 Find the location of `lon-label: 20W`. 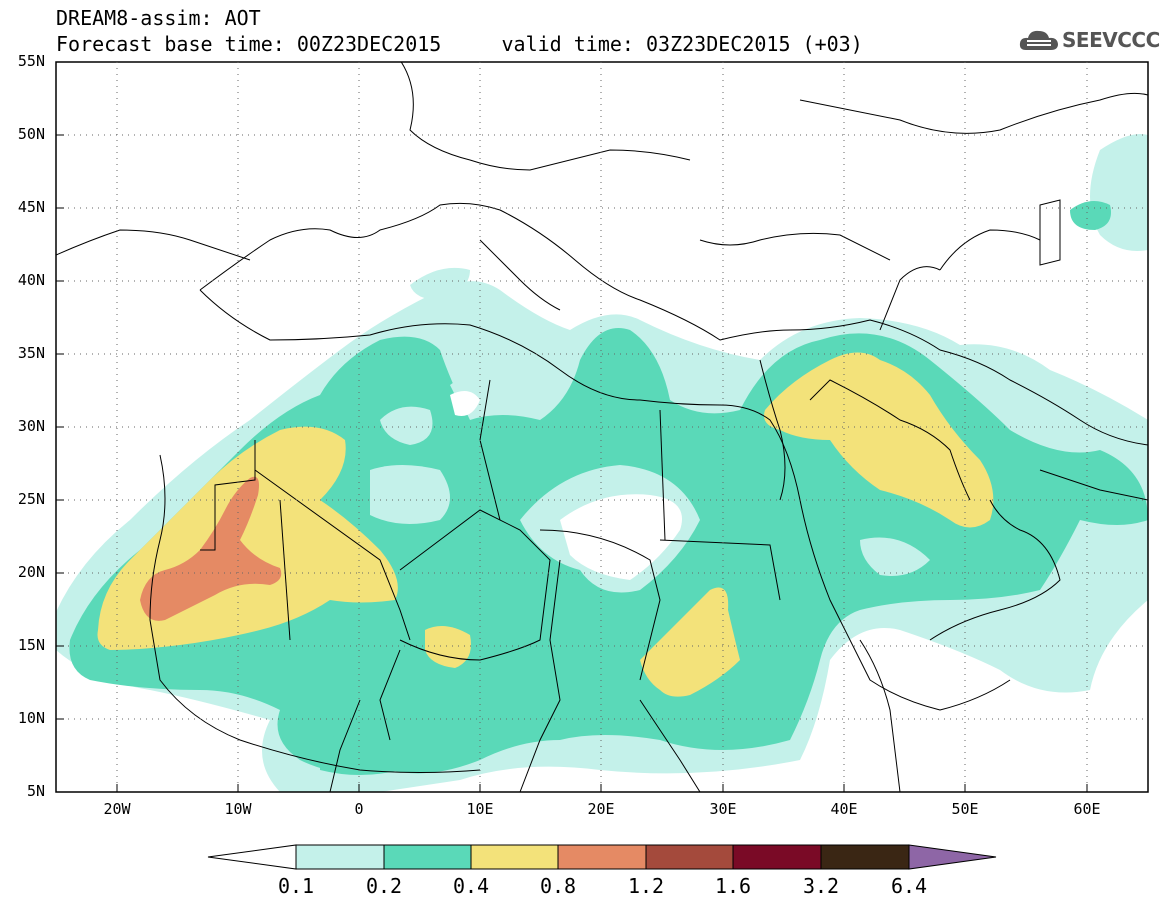

lon-label: 20W is located at coordinates (117, 809).